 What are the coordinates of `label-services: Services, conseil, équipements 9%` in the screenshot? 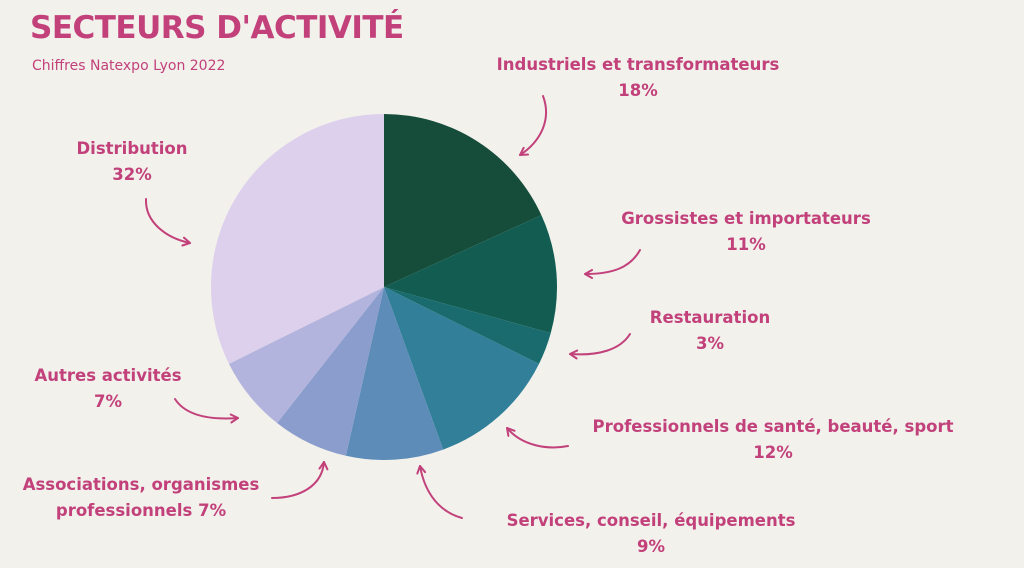 It's located at (651, 533).